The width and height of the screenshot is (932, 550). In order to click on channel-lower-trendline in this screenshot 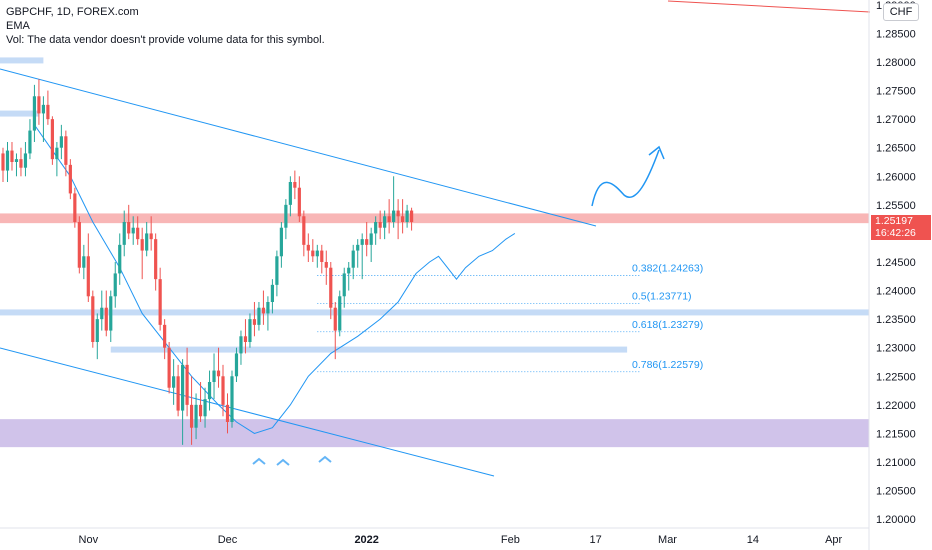, I will do `click(247, 412)`.